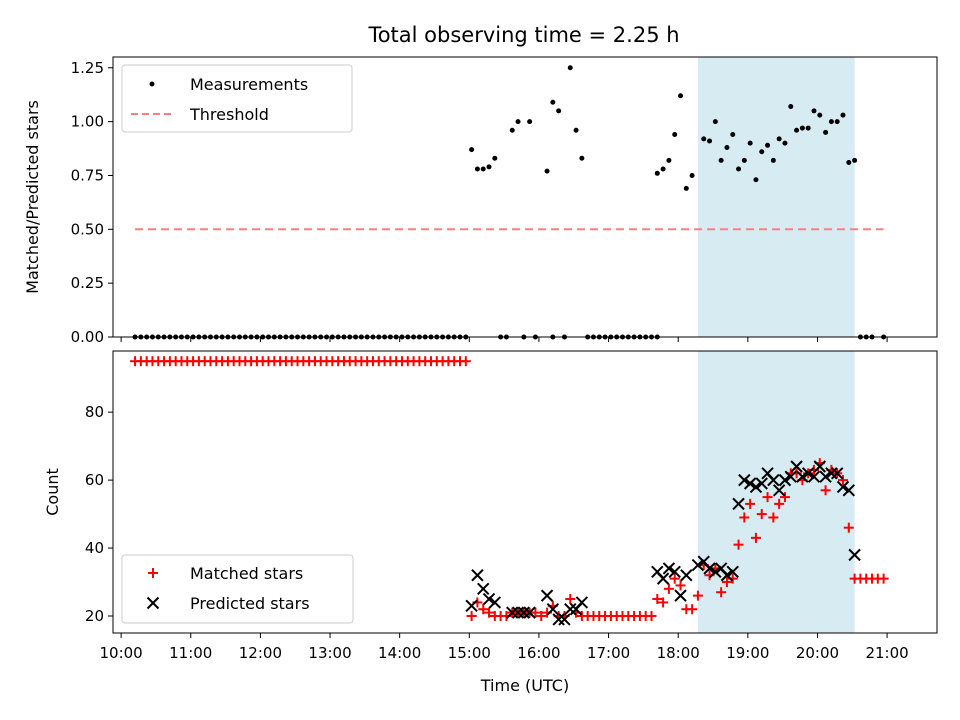  I want to click on legend-x-glyph, so click(153, 603).